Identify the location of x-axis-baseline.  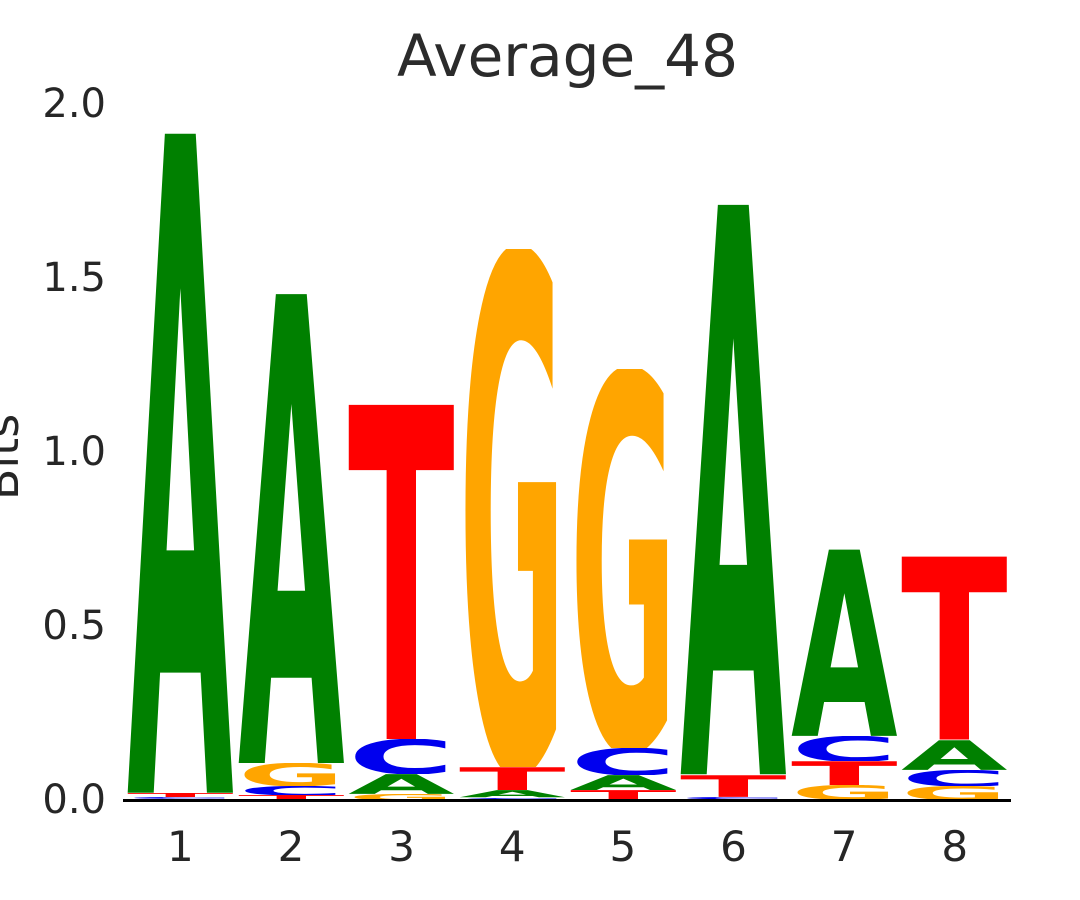
(567, 800).